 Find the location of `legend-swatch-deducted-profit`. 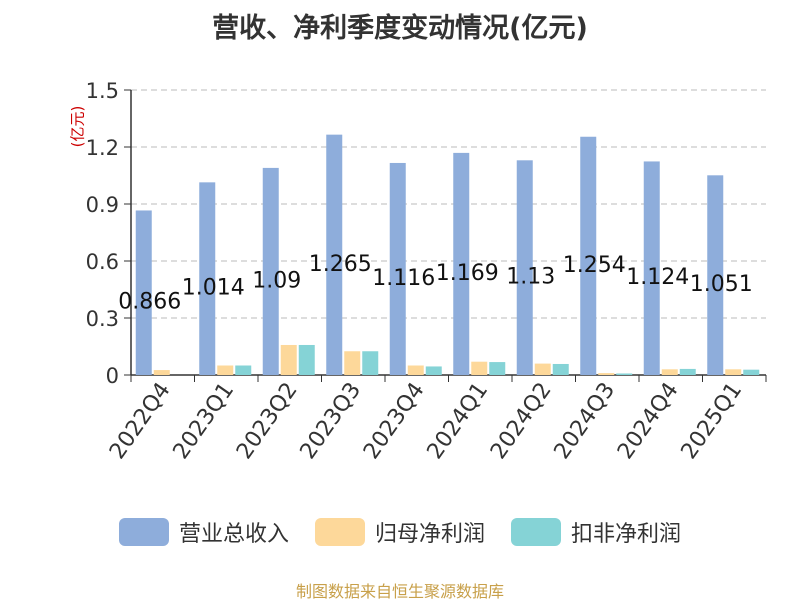

legend-swatch-deducted-profit is located at coordinates (536, 532).